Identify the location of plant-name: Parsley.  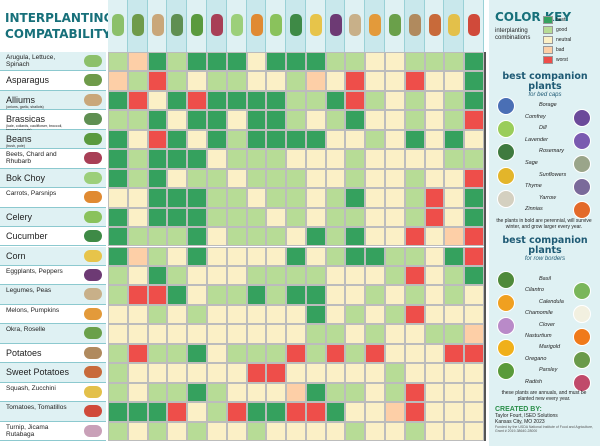
(548, 370).